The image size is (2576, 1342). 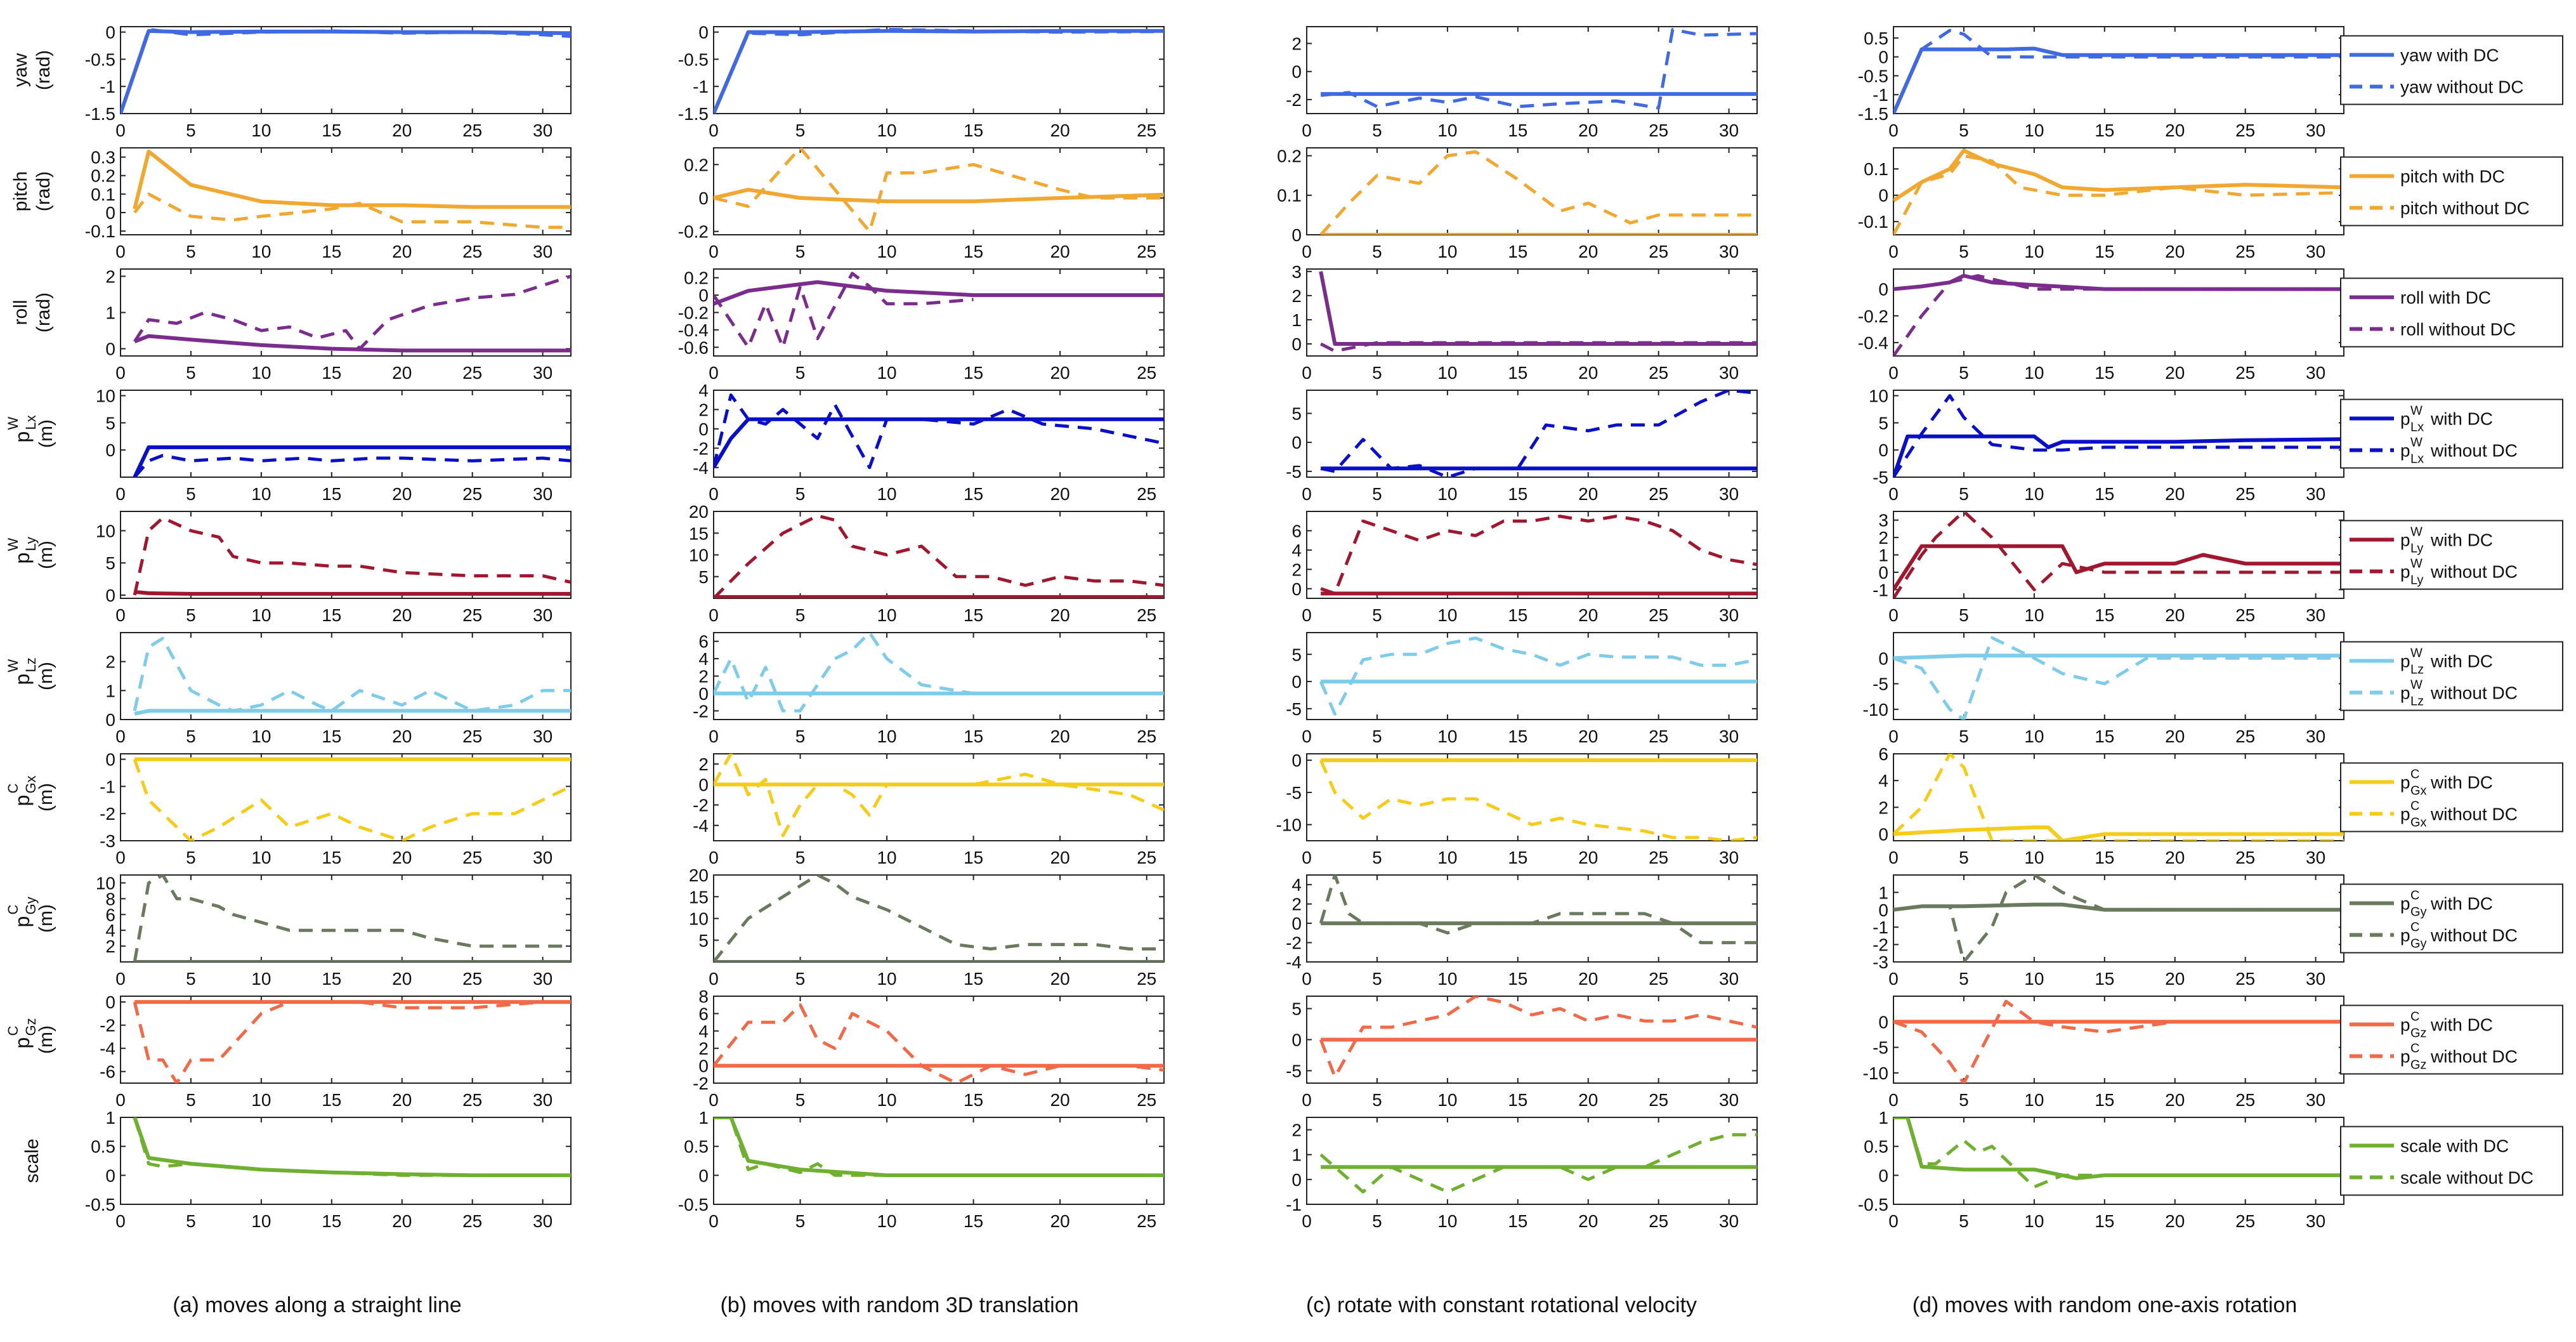 I want to click on legend-label: roll with DC, so click(x=2445, y=298).